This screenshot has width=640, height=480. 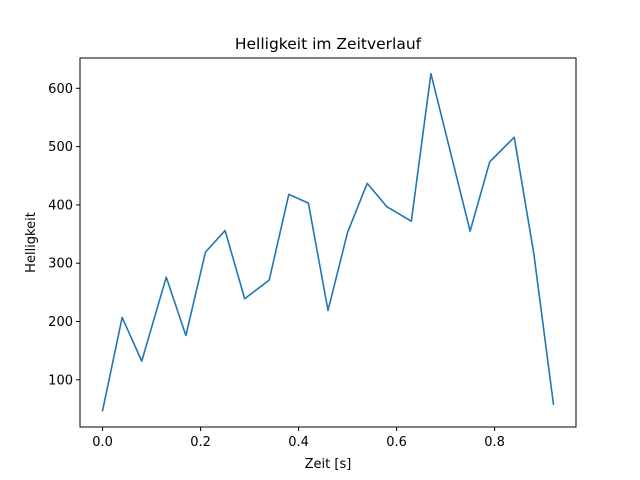 I want to click on y-axis-ticks: 100 200 300 400 500 600, so click(x=64, y=235).